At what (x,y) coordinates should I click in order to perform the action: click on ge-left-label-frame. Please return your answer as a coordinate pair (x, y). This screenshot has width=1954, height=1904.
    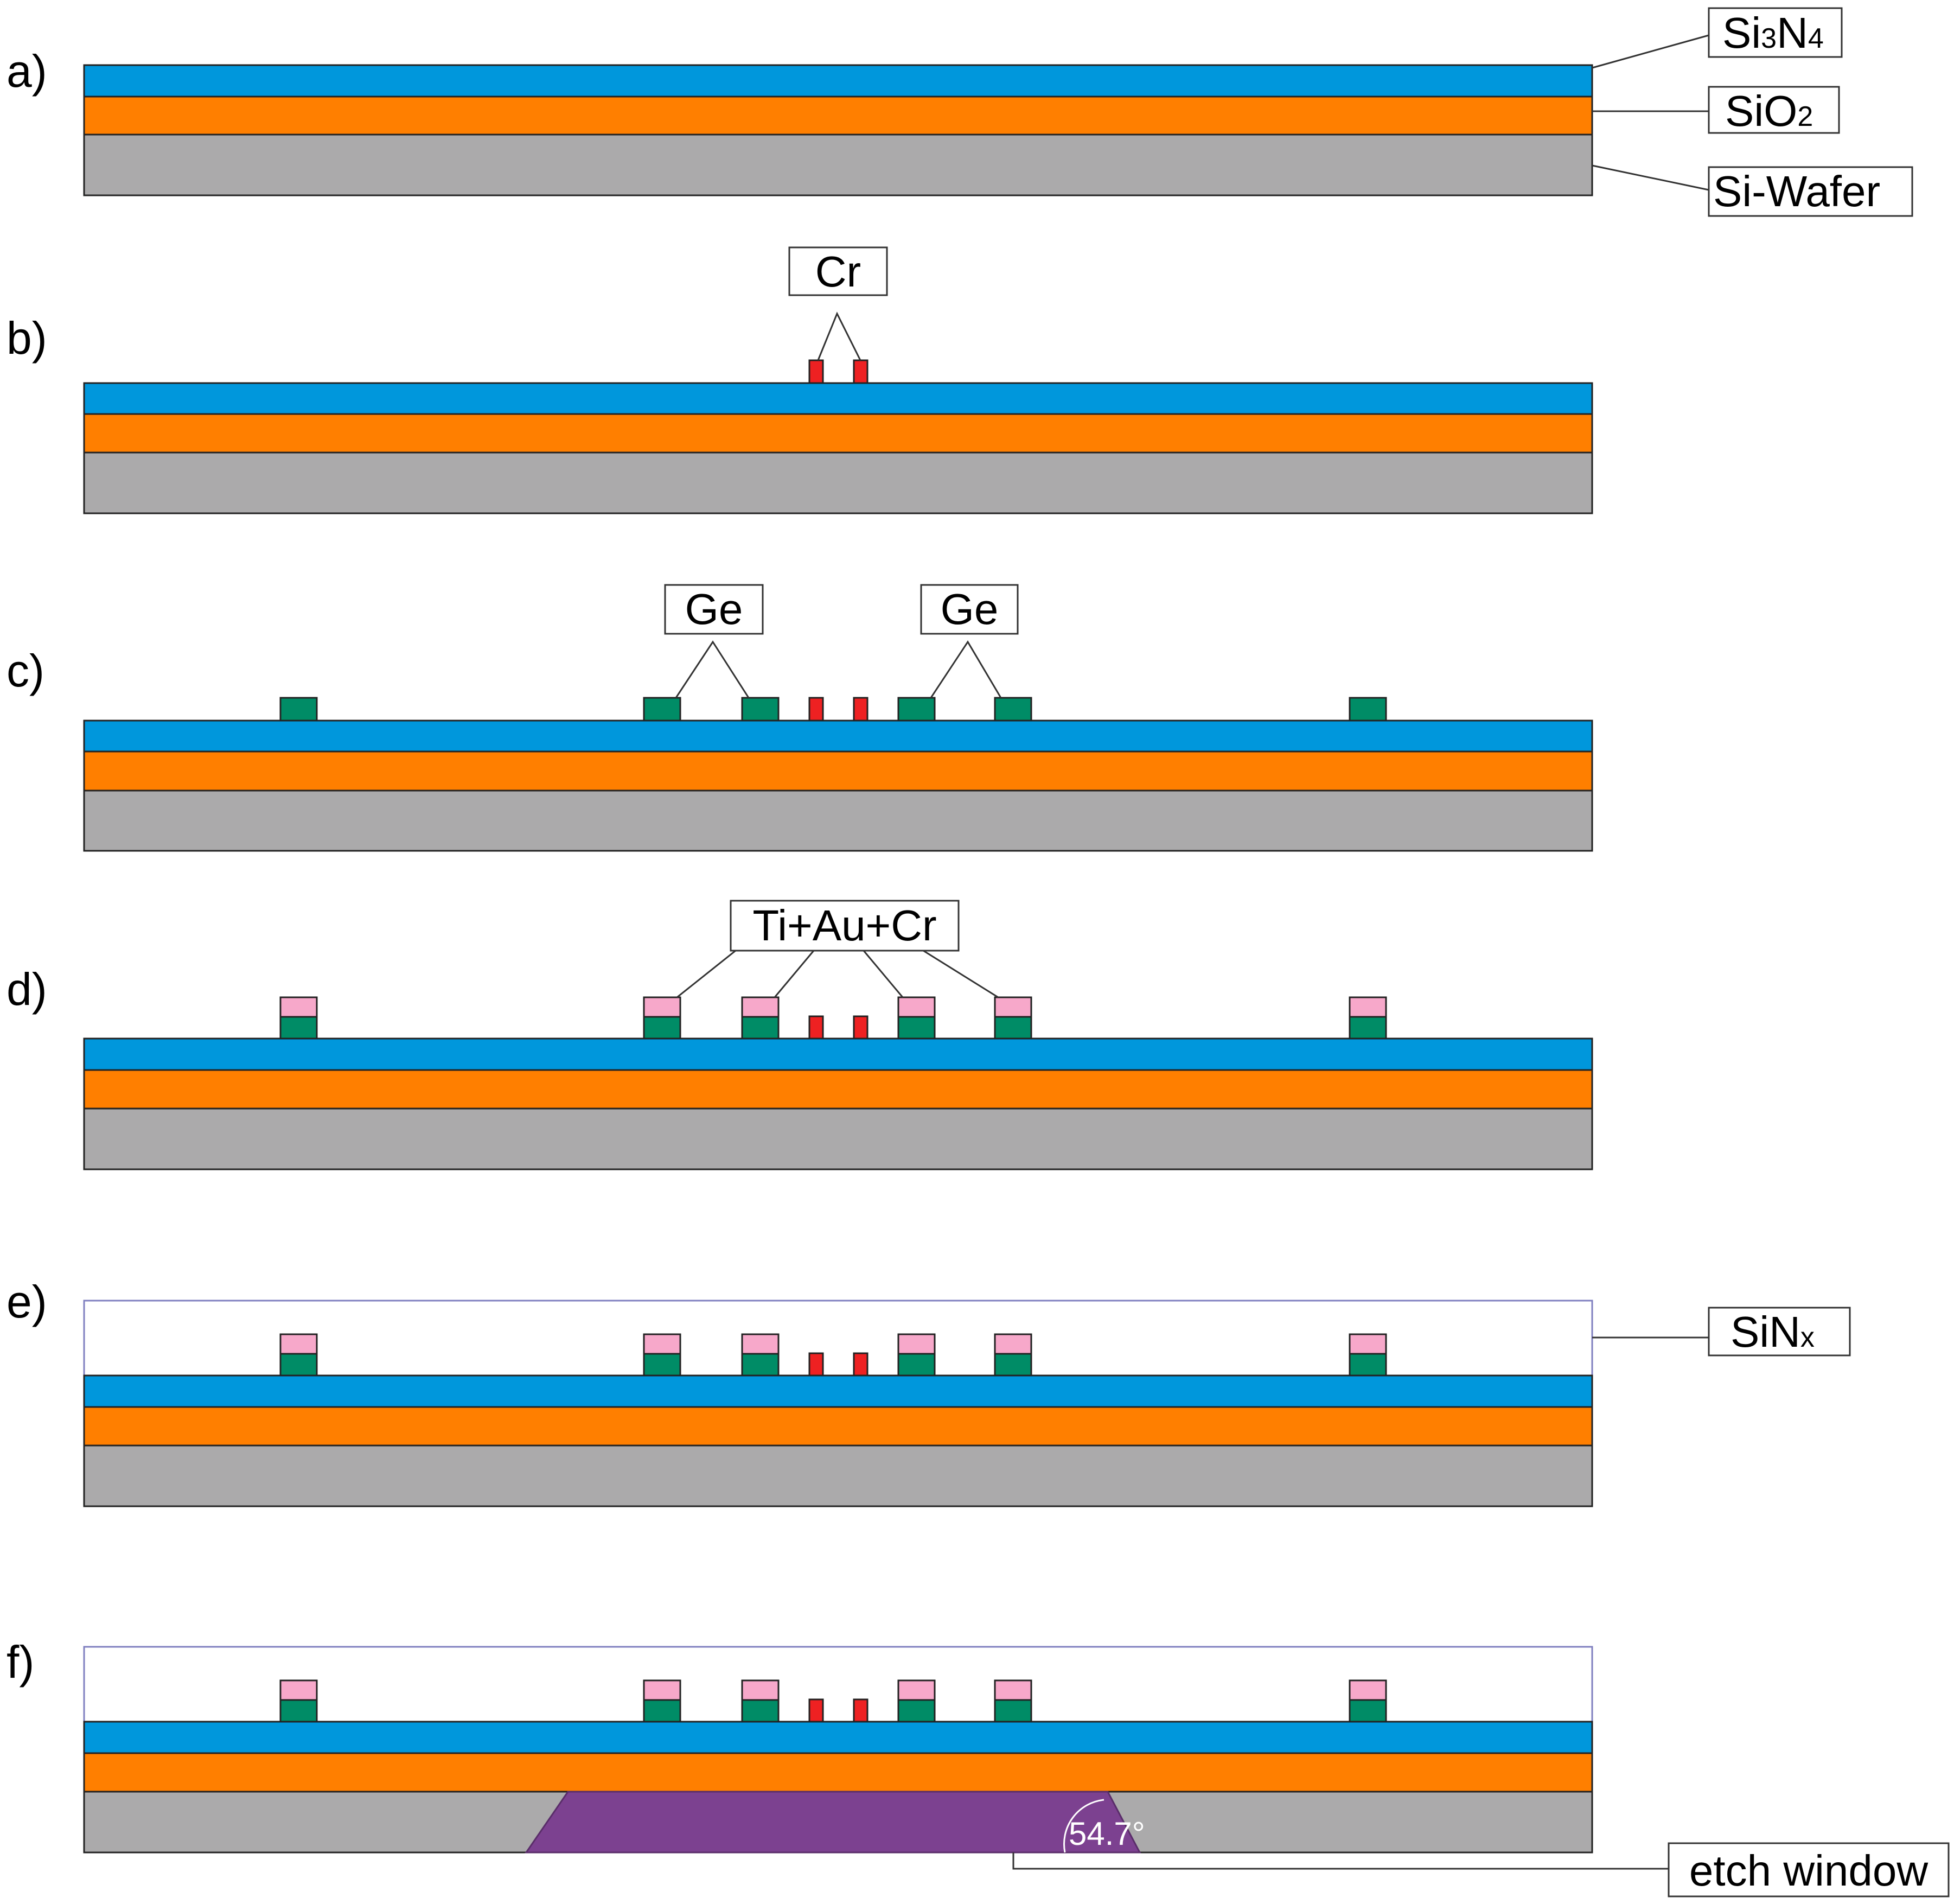
    Looking at the image, I should click on (714, 609).